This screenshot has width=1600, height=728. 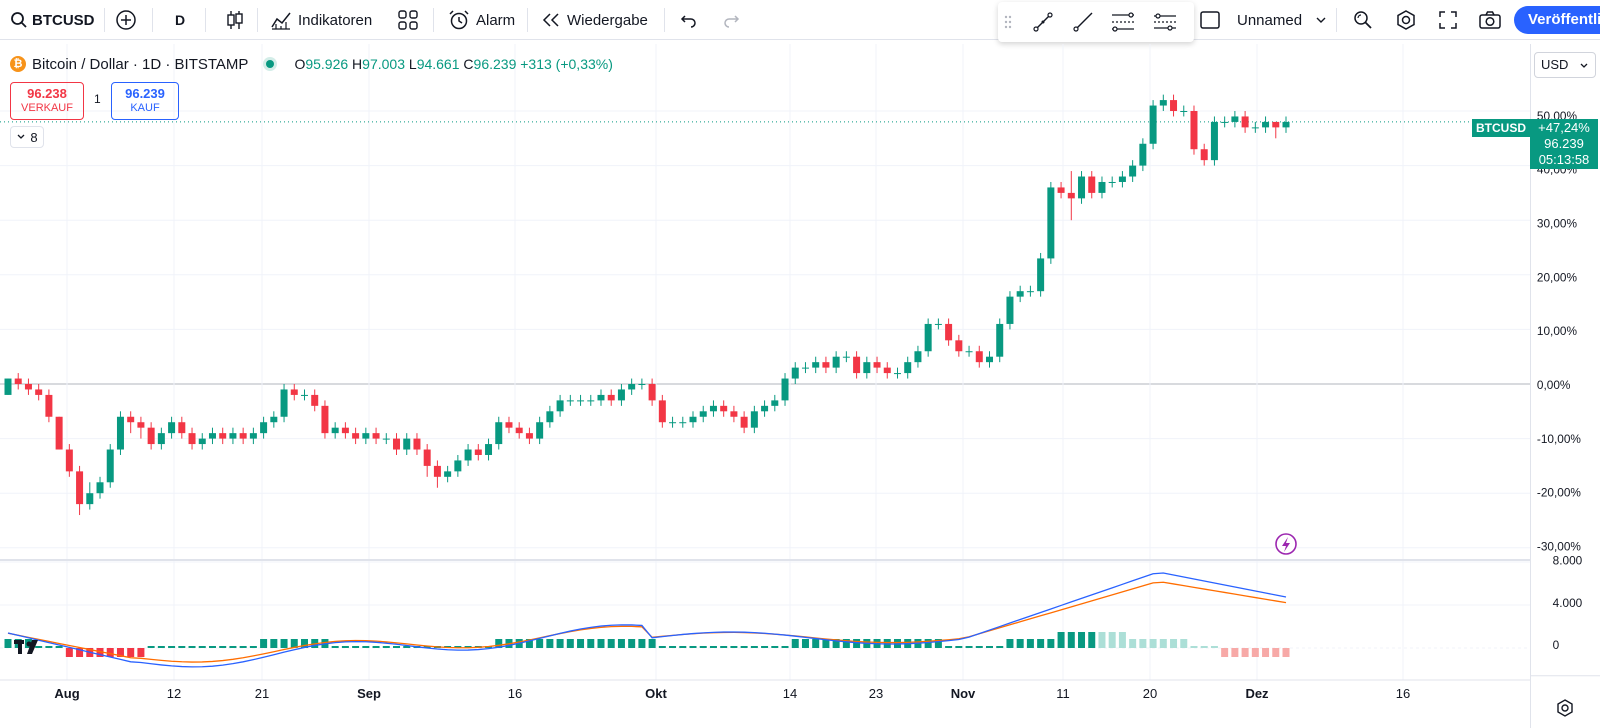 What do you see at coordinates (1363, 20) in the screenshot?
I see `quick-search-button` at bounding box center [1363, 20].